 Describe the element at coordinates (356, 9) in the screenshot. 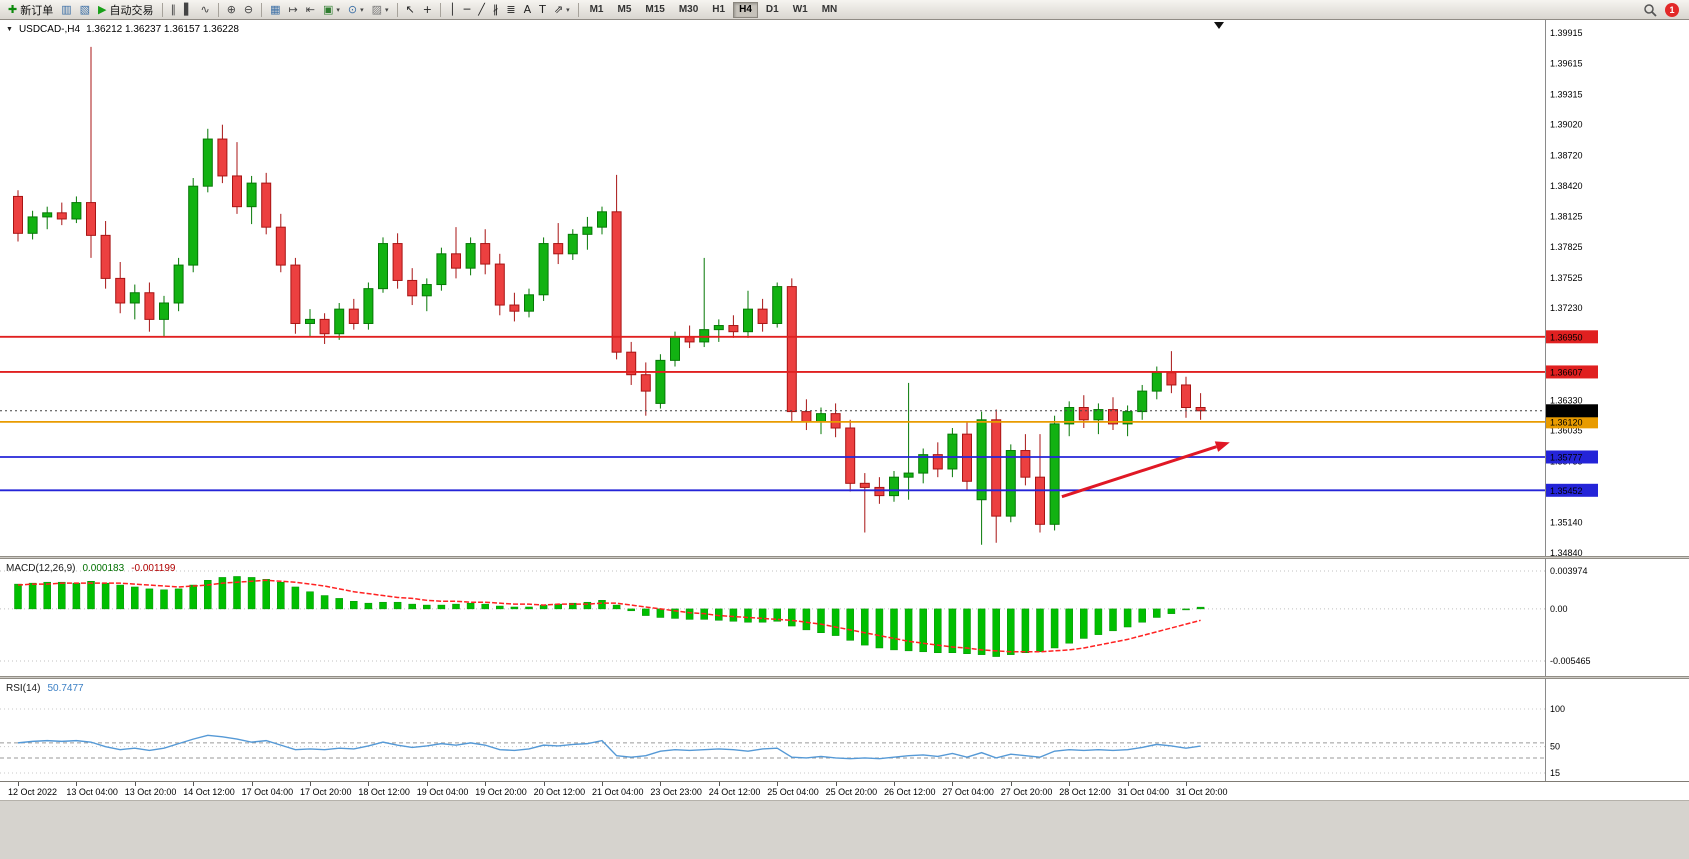

I see `periods-button: ⊙ ▾` at that location.